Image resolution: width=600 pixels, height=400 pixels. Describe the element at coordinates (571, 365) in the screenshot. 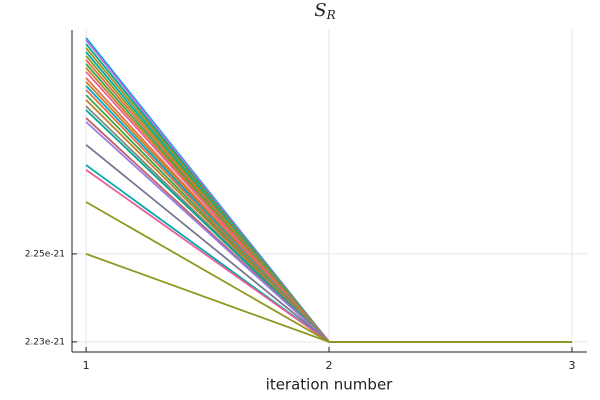

I see `x-tick-label: 3` at that location.